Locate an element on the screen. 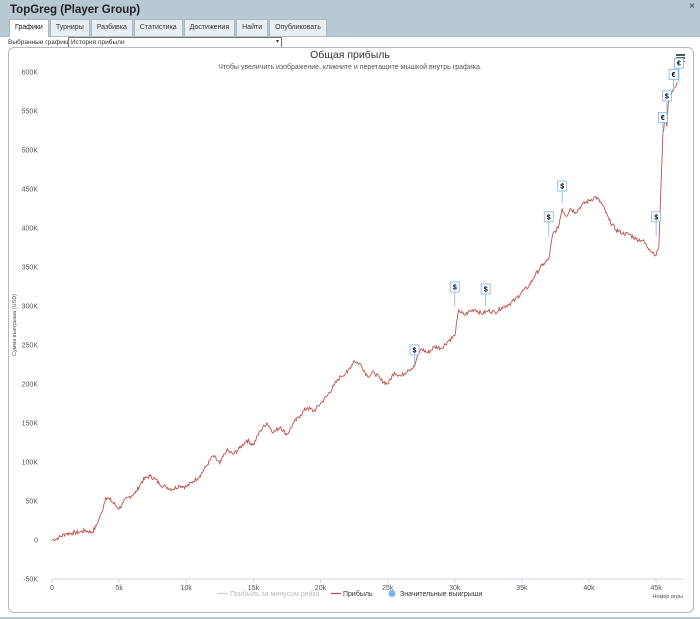 The width and height of the screenshot is (700, 619). y-tick-label: 250K is located at coordinates (30, 346).